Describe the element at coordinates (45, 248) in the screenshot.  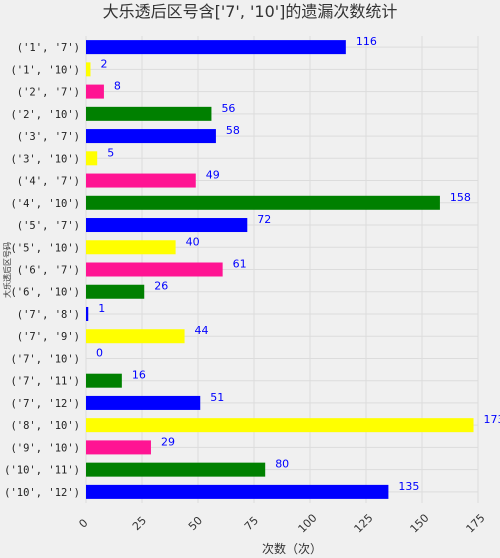
I see `y-tick-label: ('5', '10')` at that location.